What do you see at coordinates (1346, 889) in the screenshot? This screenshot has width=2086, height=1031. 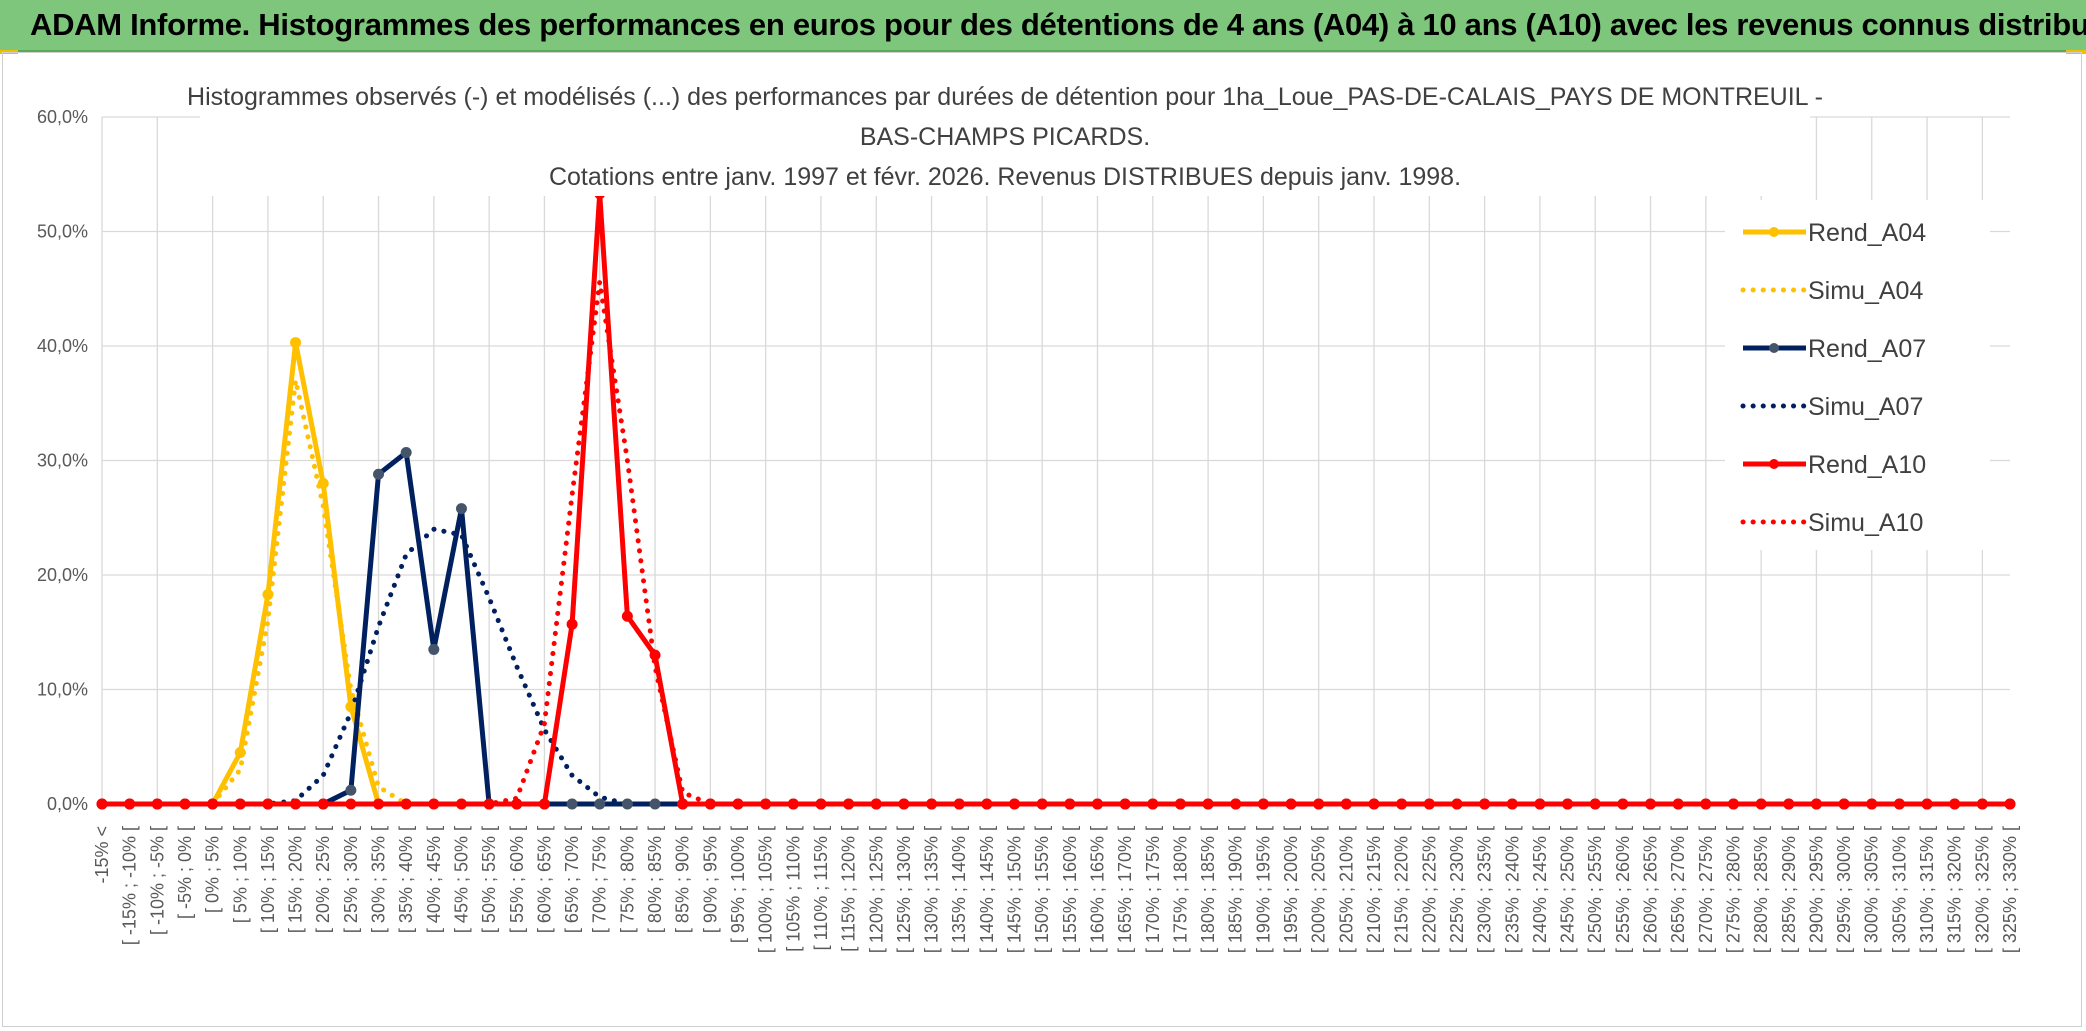 I see `x-tick-label: [ 205% ; 210% [` at bounding box center [1346, 889].